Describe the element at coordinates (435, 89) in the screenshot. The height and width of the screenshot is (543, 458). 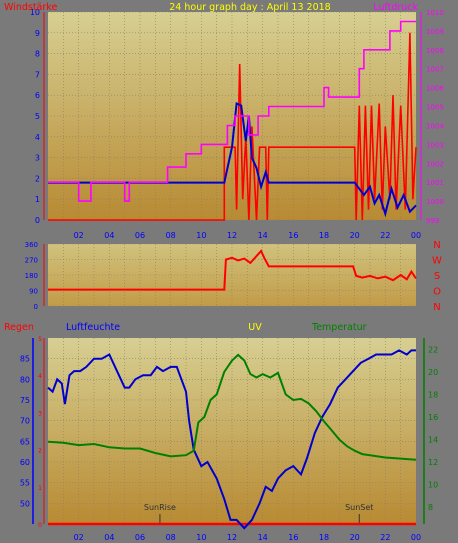
I see `panel-1-right-tick-1006: 1006` at that location.